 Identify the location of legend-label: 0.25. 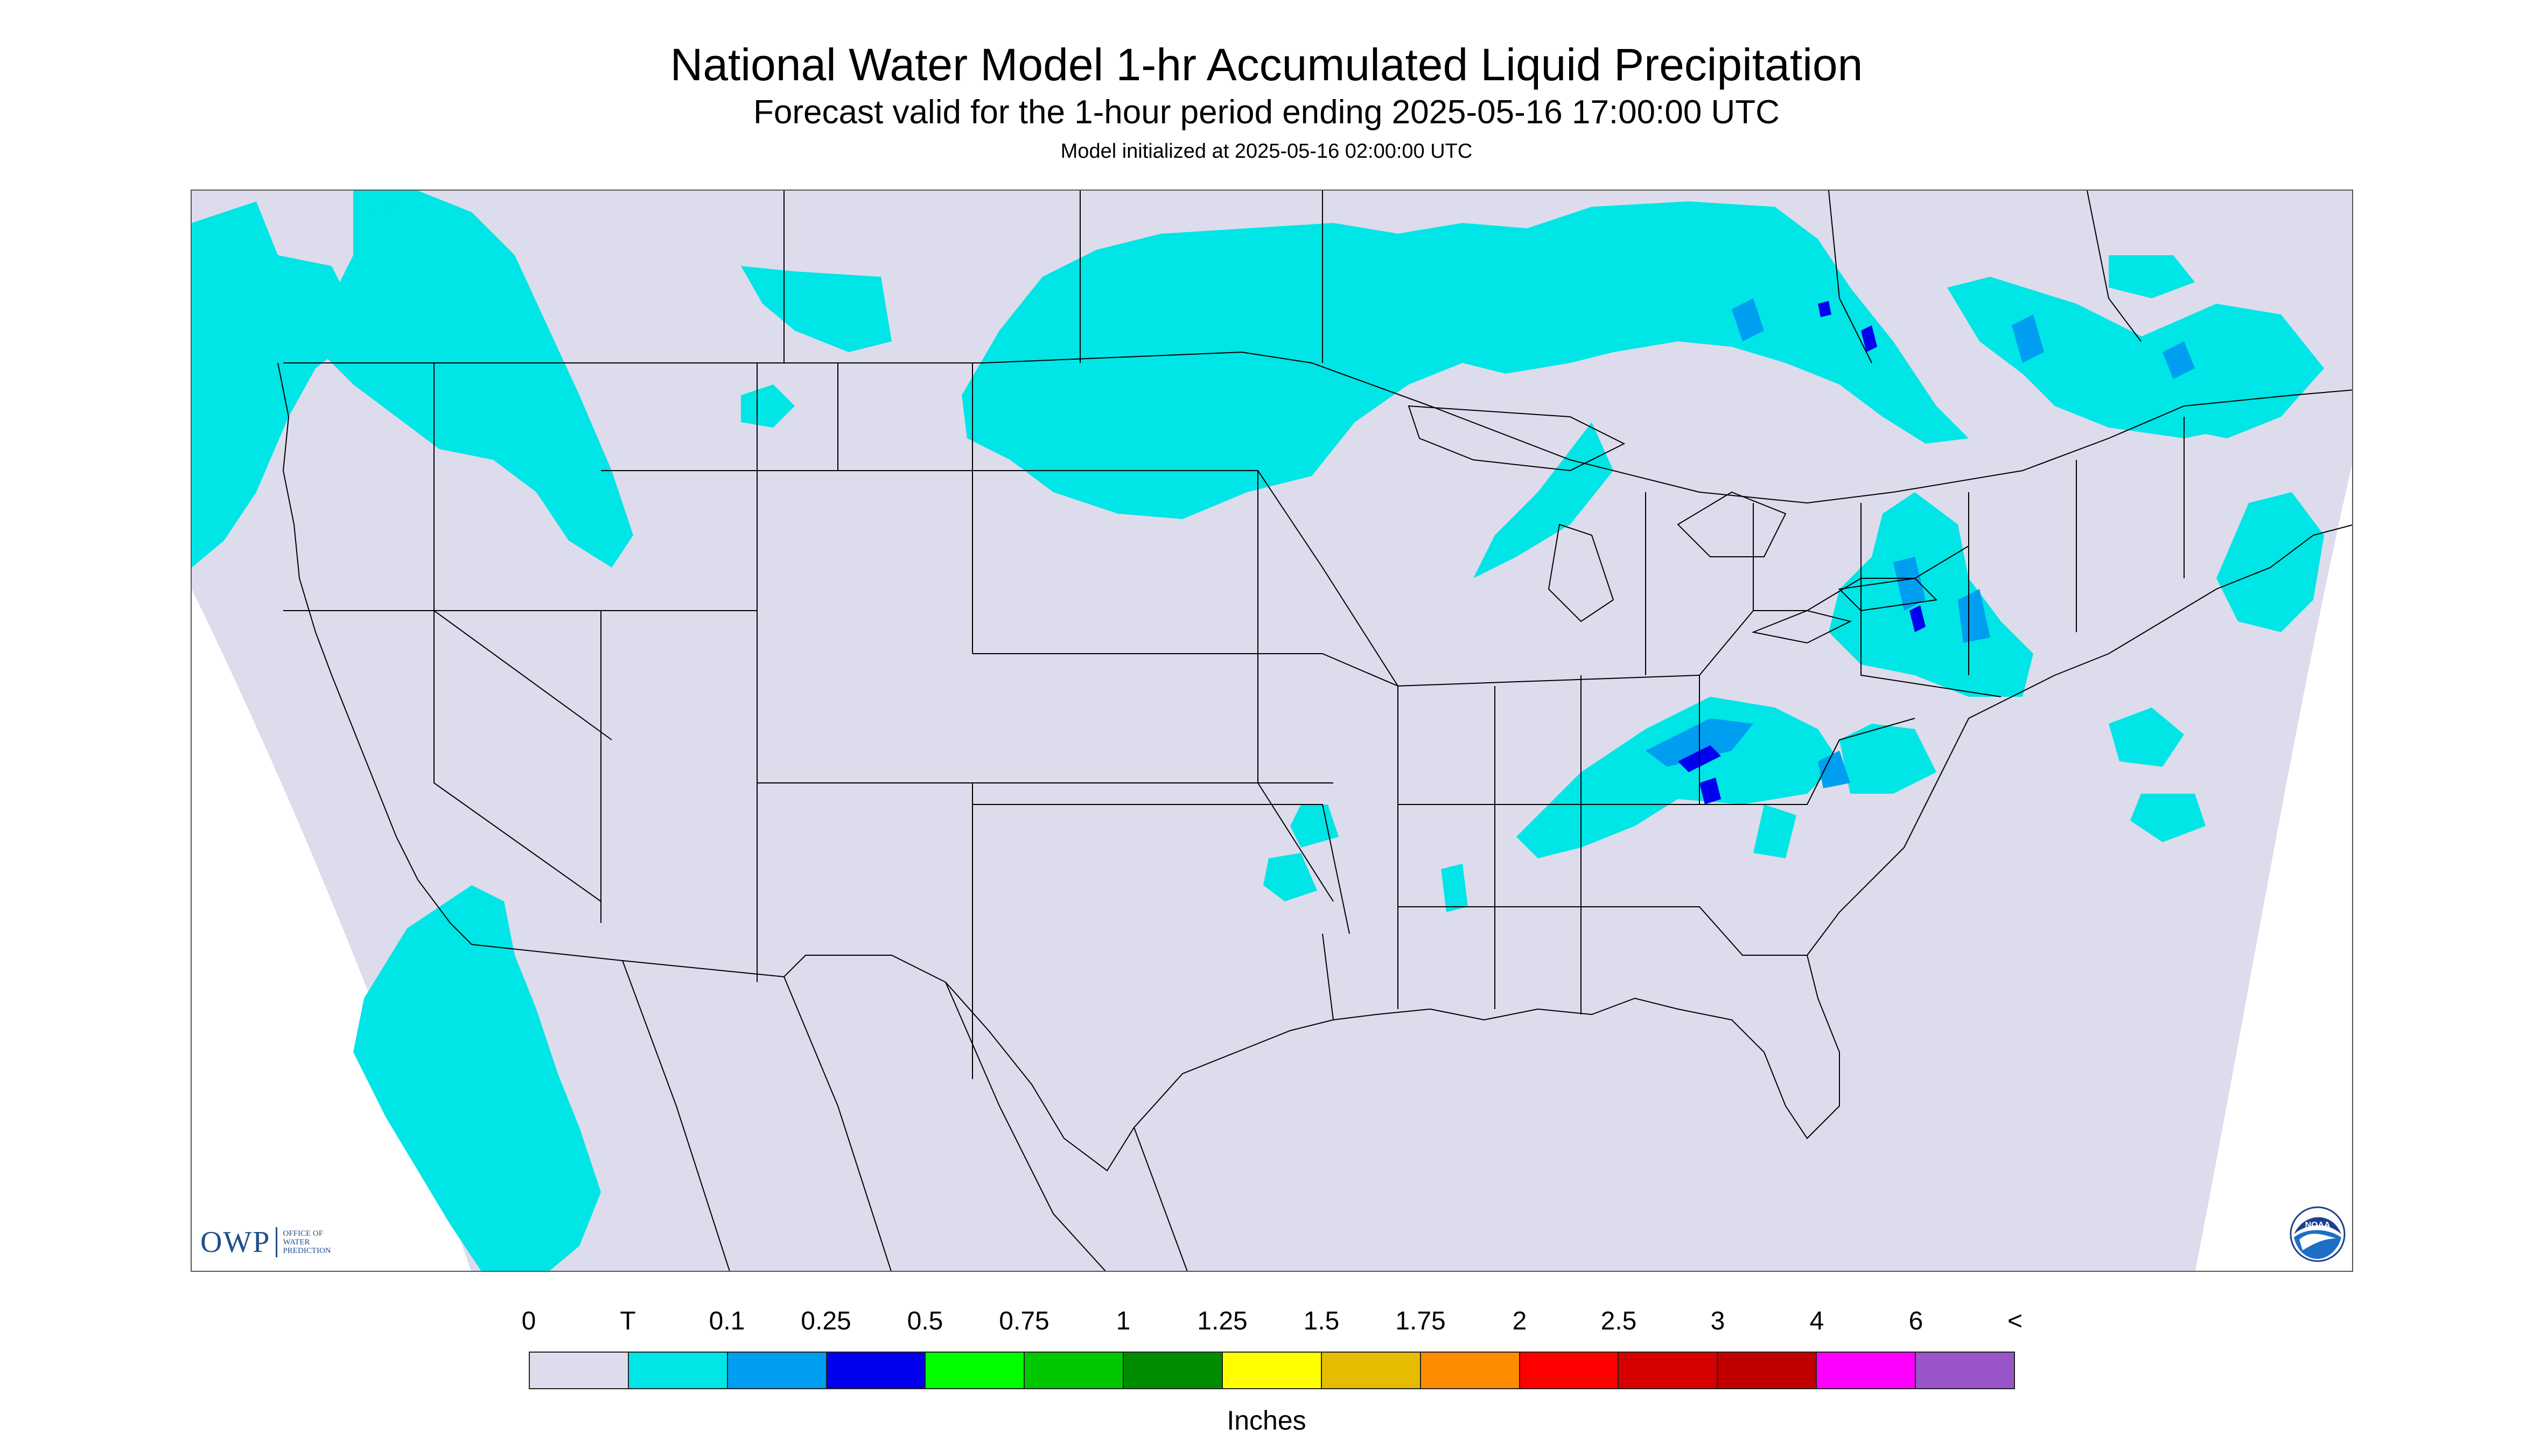
(826, 1321).